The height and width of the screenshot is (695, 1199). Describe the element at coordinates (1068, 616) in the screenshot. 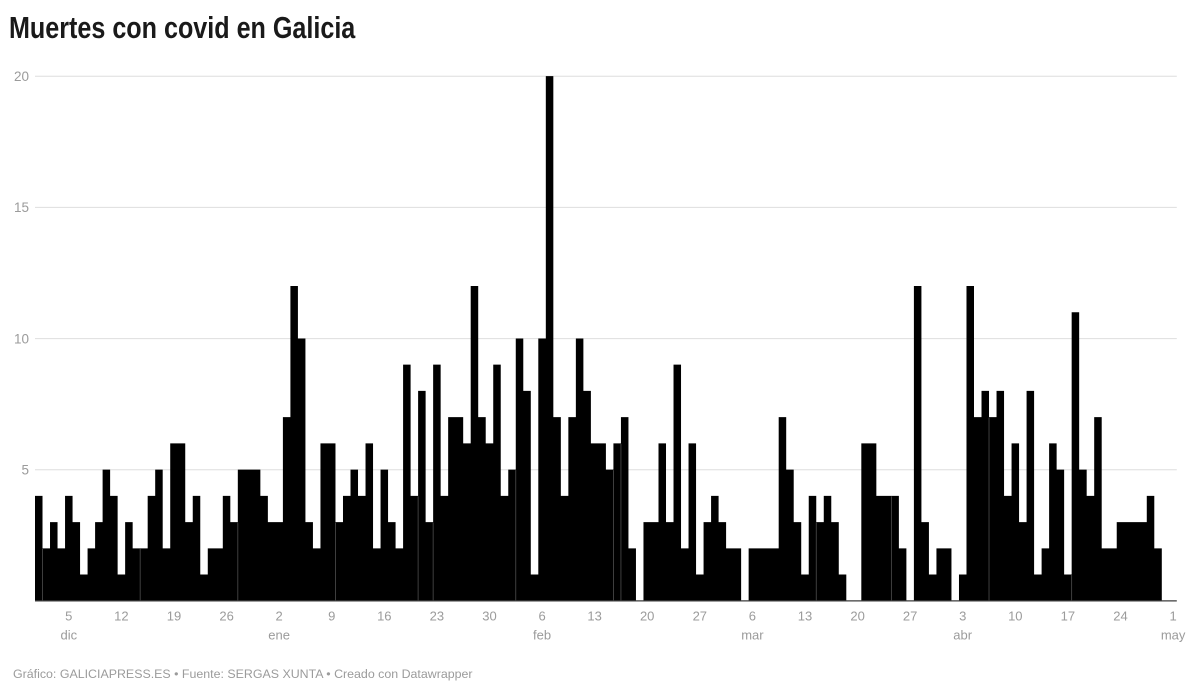

I see `svg-text: 17` at that location.